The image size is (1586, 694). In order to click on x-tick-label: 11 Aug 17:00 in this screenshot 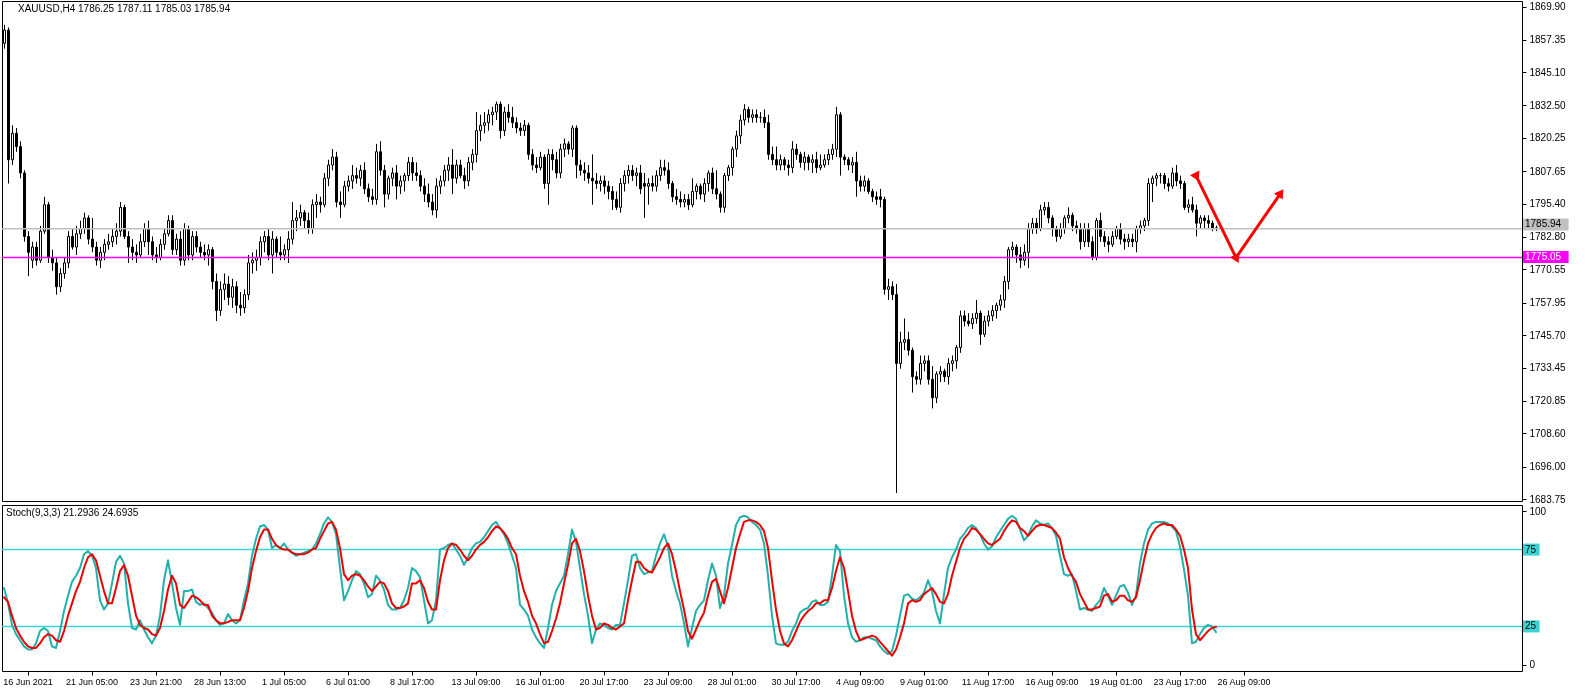, I will do `click(988, 681)`.